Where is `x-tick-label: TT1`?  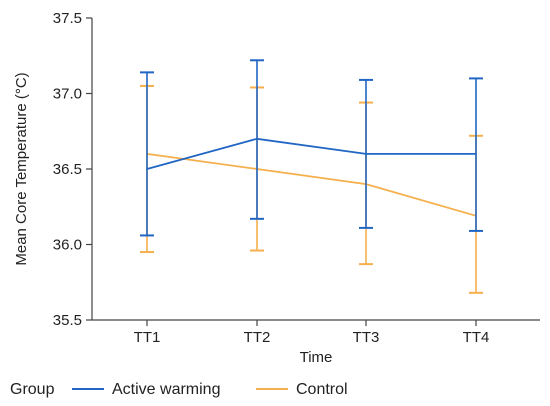
x-tick-label: TT1 is located at coordinates (147, 337).